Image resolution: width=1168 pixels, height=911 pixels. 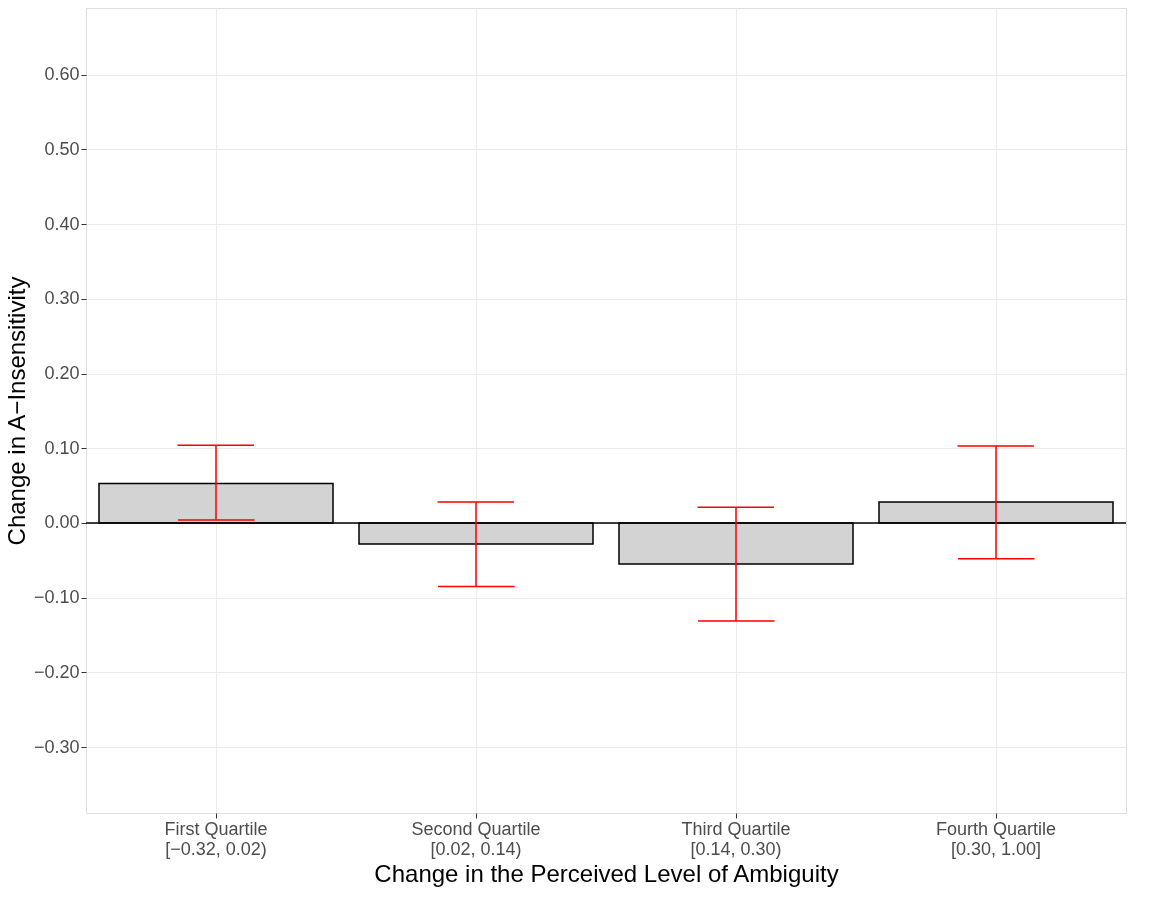 What do you see at coordinates (62, 522) in the screenshot?
I see `y-tick-label: 0.00` at bounding box center [62, 522].